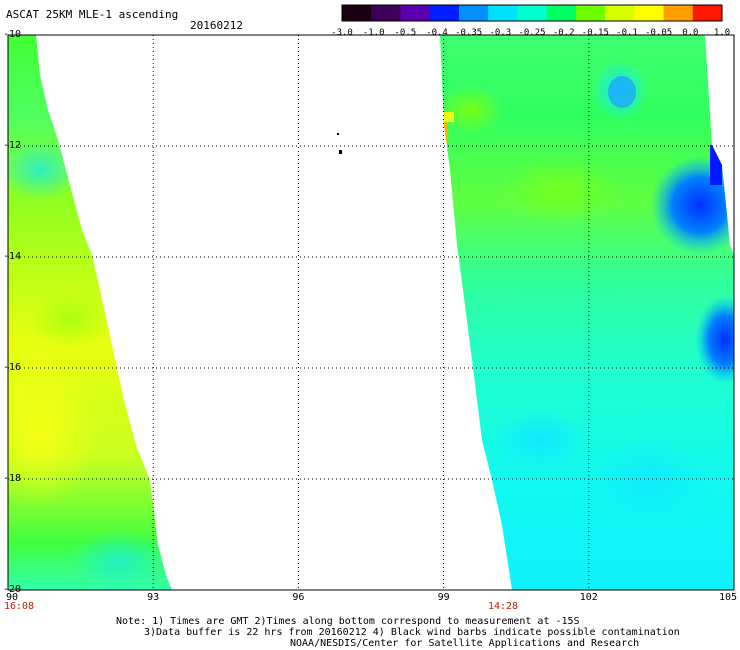 This screenshot has height=650, width=740. What do you see at coordinates (443, 597) in the screenshot?
I see `lon-label: 99` at bounding box center [443, 597].